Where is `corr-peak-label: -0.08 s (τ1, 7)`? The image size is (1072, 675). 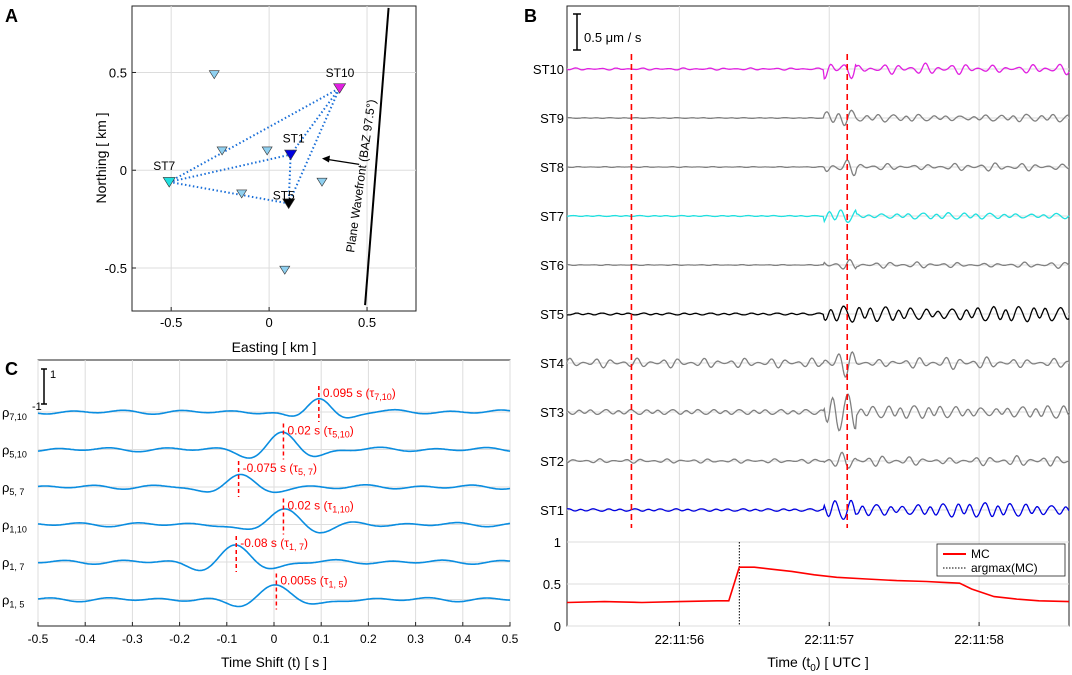 corr-peak-label: -0.08 s (τ1, 7) is located at coordinates (274, 544).